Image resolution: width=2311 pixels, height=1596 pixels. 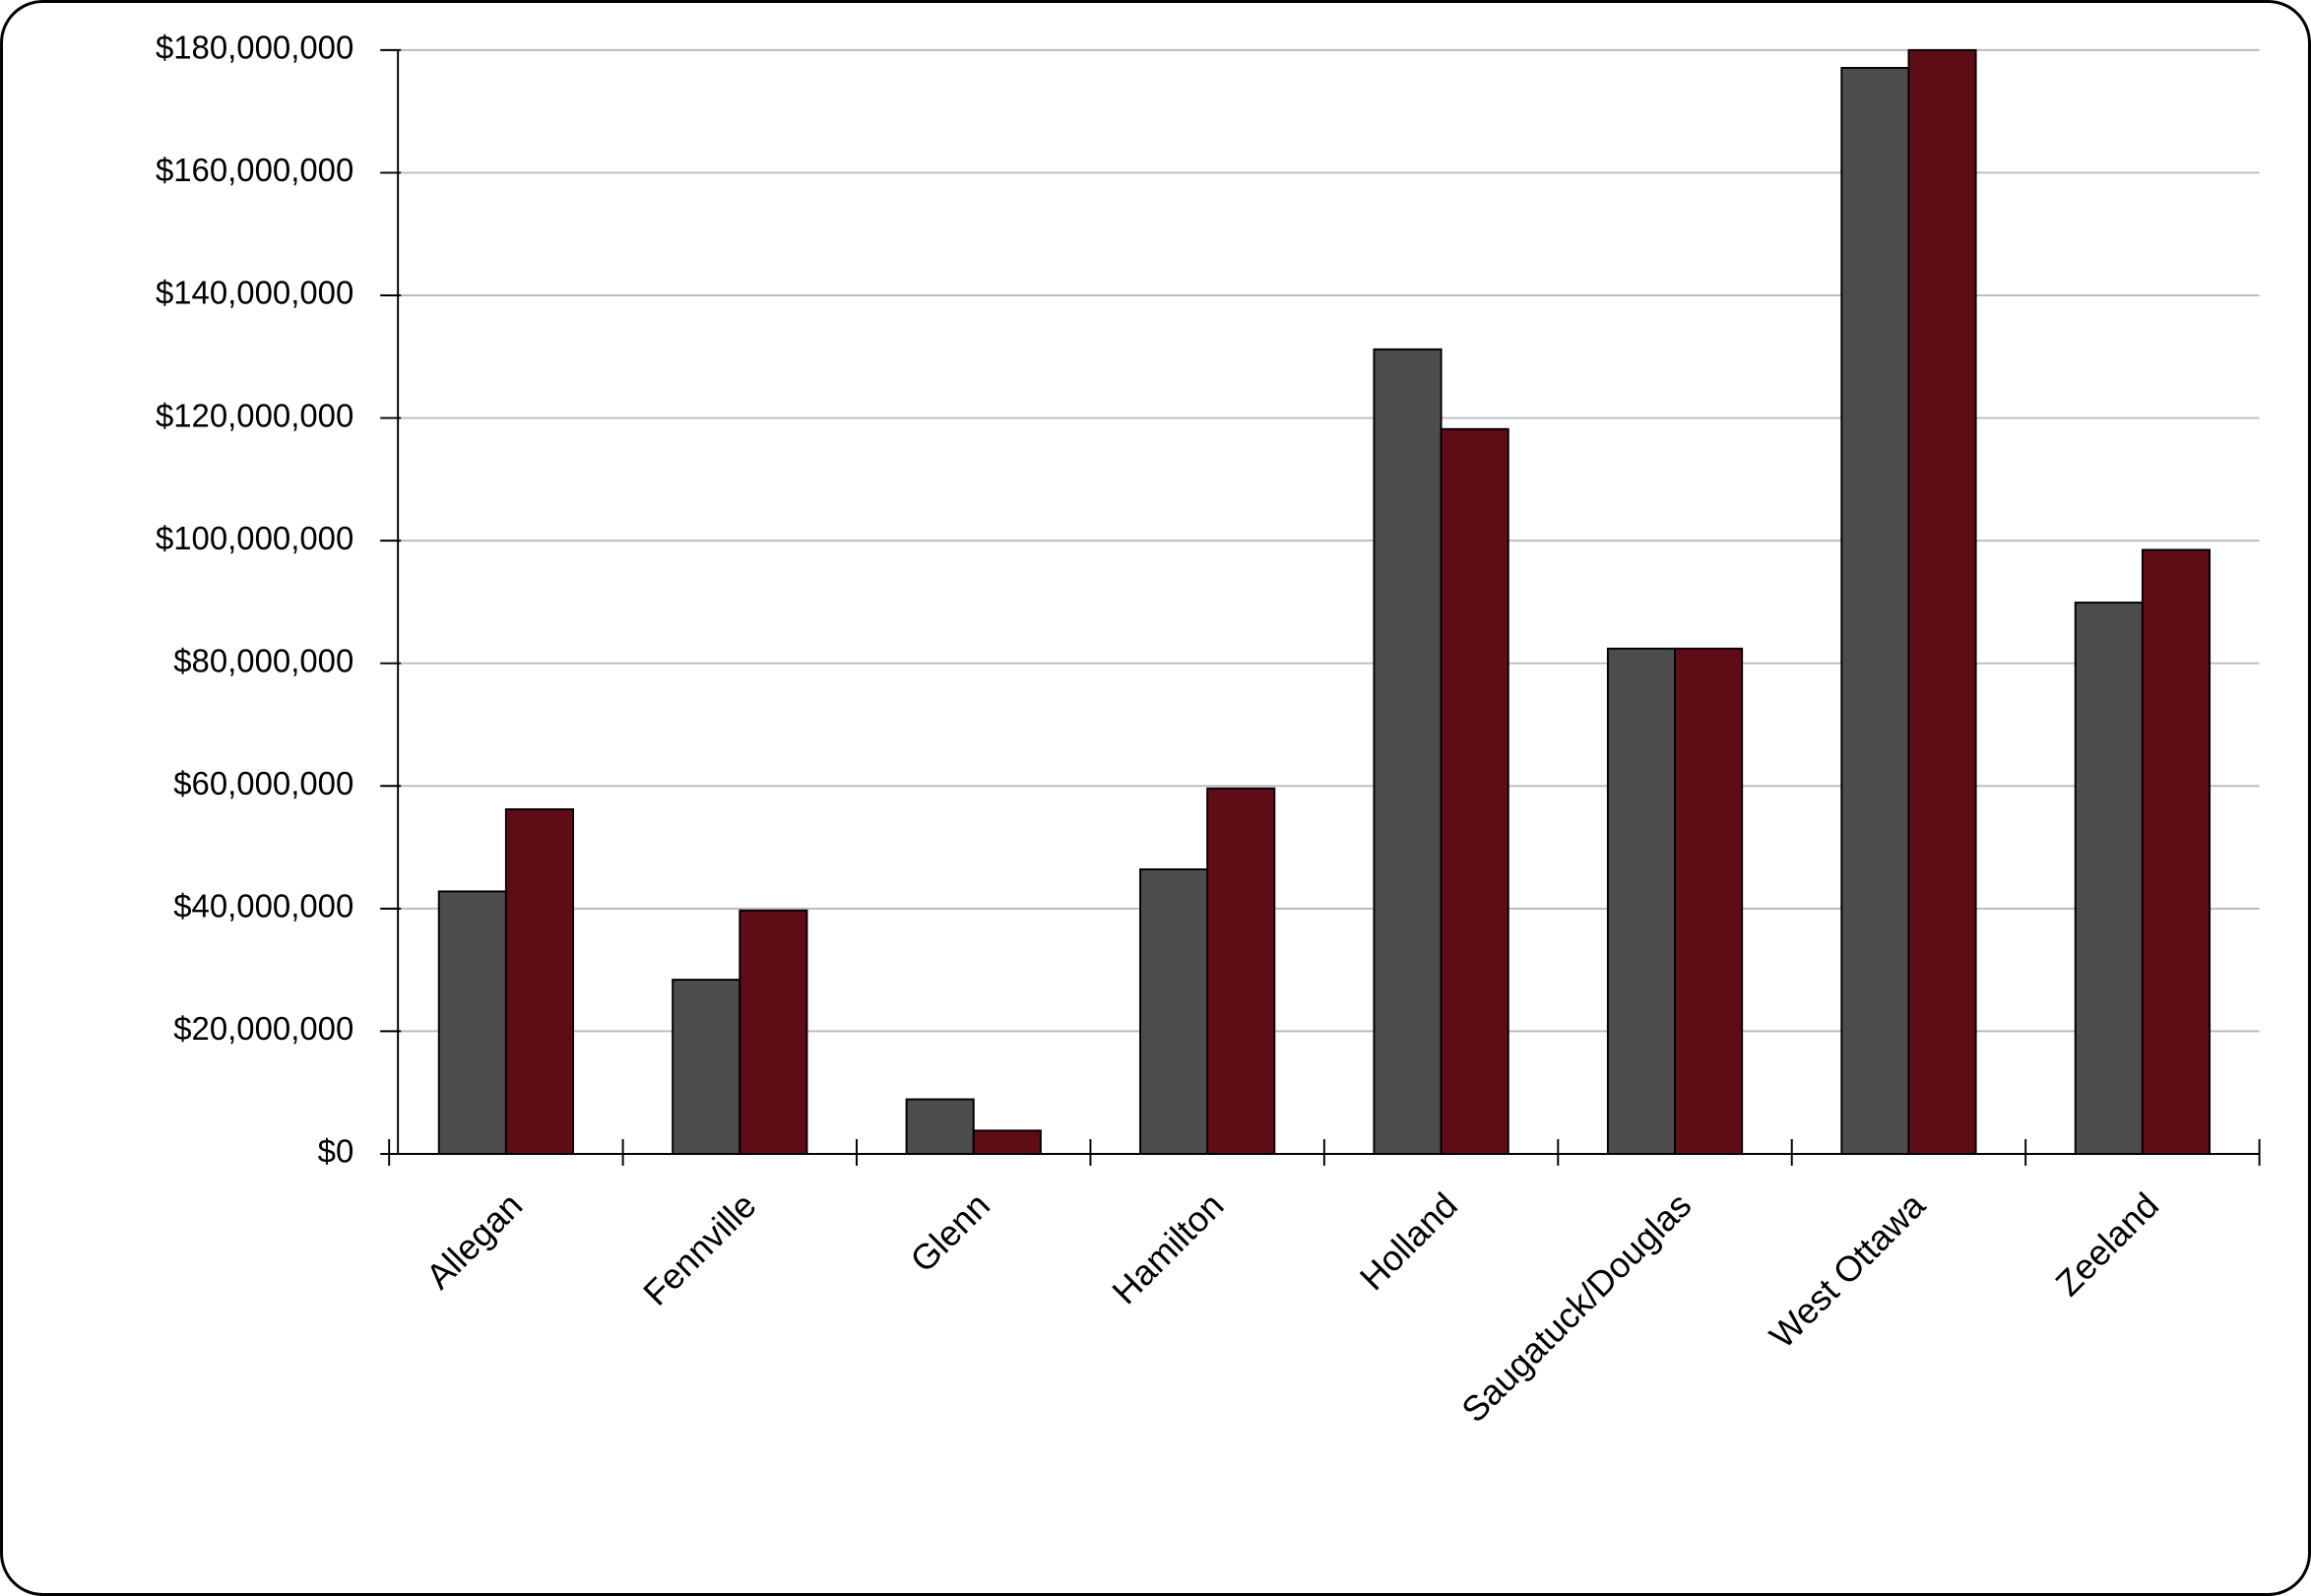 What do you see at coordinates (254, 293) in the screenshot?
I see `y-tick-label: $140,000,000` at bounding box center [254, 293].